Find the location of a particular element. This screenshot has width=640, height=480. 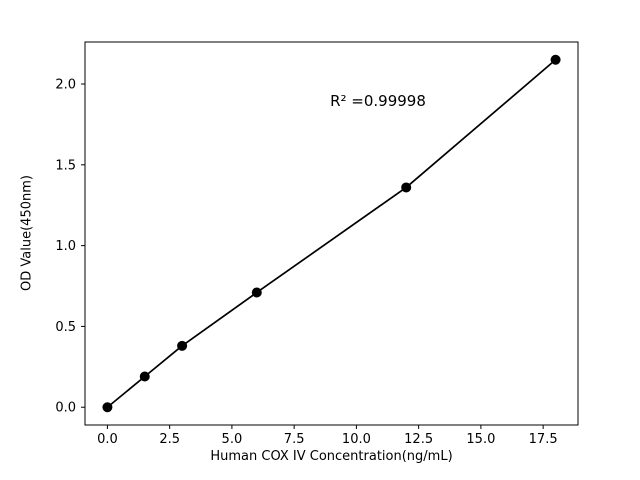

x-axis-tick-label: 17.5 is located at coordinates (543, 439).